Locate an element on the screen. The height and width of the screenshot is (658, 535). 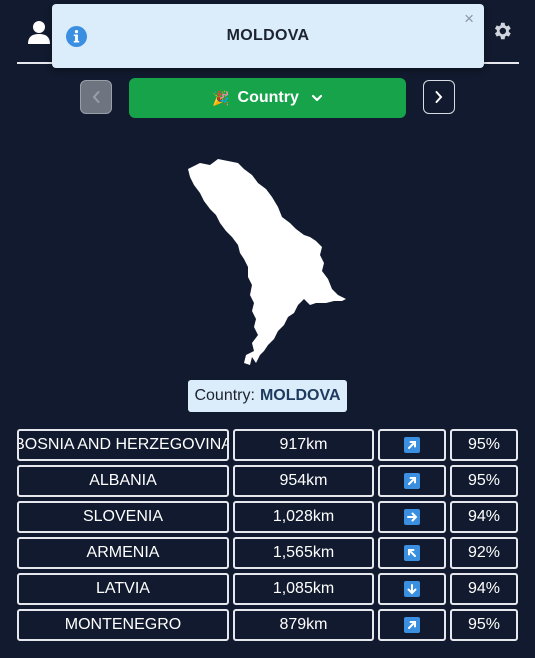
gear-icon is located at coordinates (502, 31).